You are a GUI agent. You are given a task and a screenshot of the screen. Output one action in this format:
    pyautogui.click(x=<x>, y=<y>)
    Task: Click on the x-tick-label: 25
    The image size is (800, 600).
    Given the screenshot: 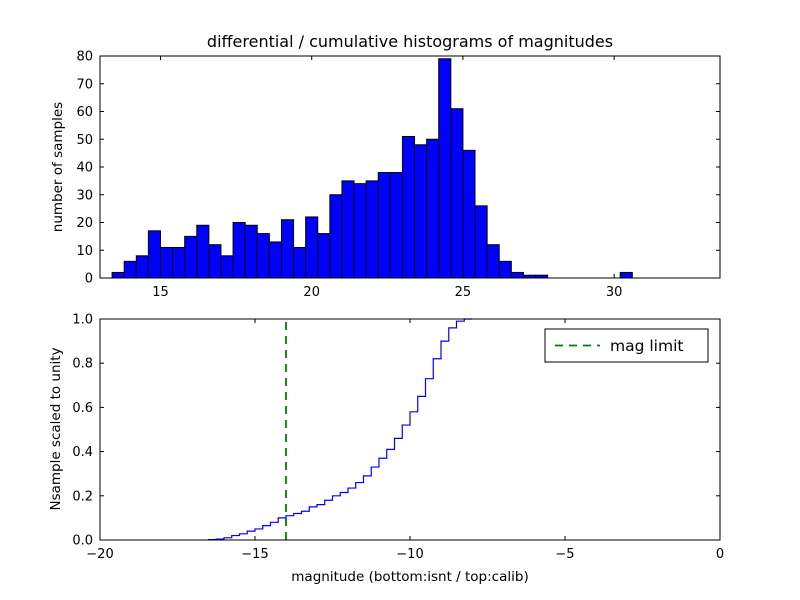 What is the action you would take?
    pyautogui.click(x=463, y=292)
    